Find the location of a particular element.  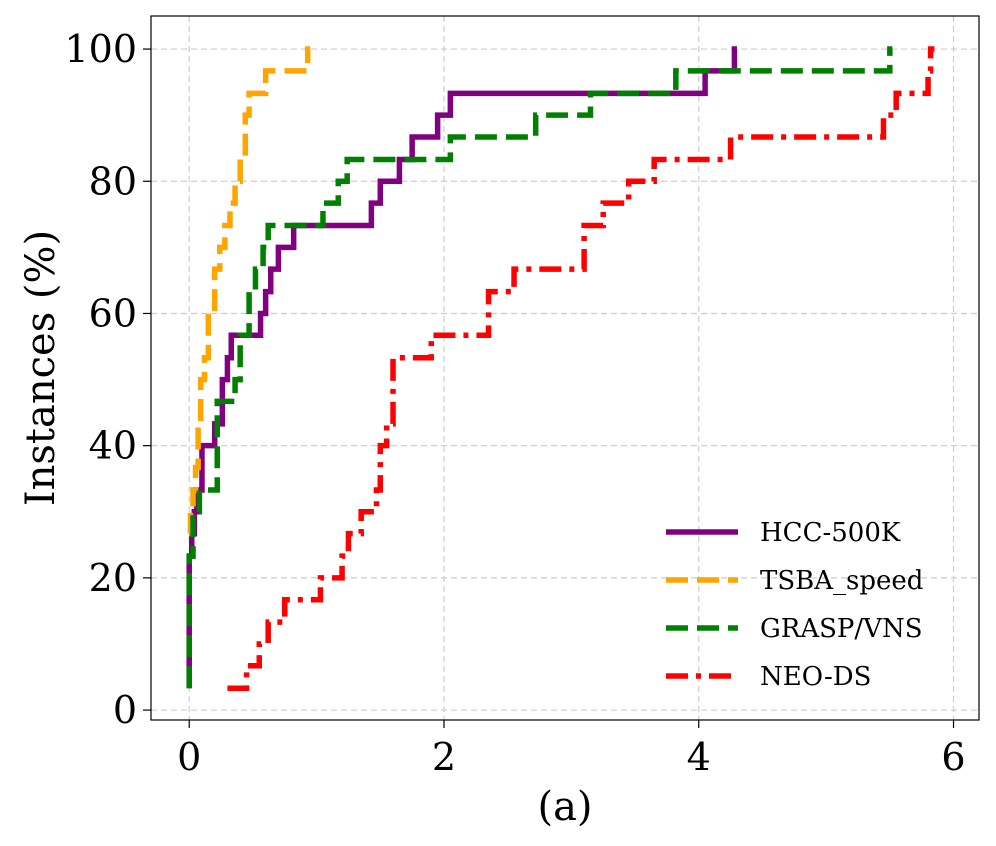

y-tick-label: 40 is located at coordinates (113, 446).